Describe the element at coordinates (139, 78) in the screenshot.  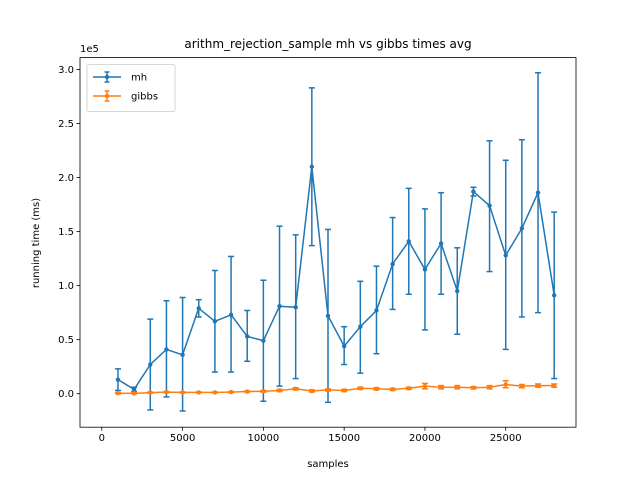
I see `legend-label-mh: mh` at that location.